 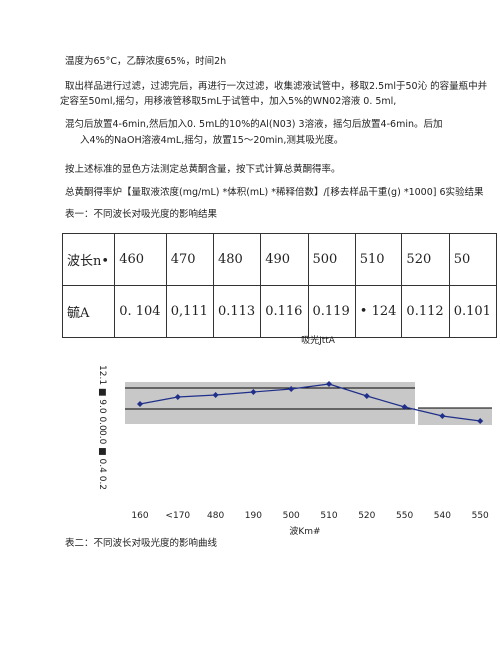 What do you see at coordinates (304, 531) in the screenshot?
I see `x-axis-label: 波Km#` at bounding box center [304, 531].